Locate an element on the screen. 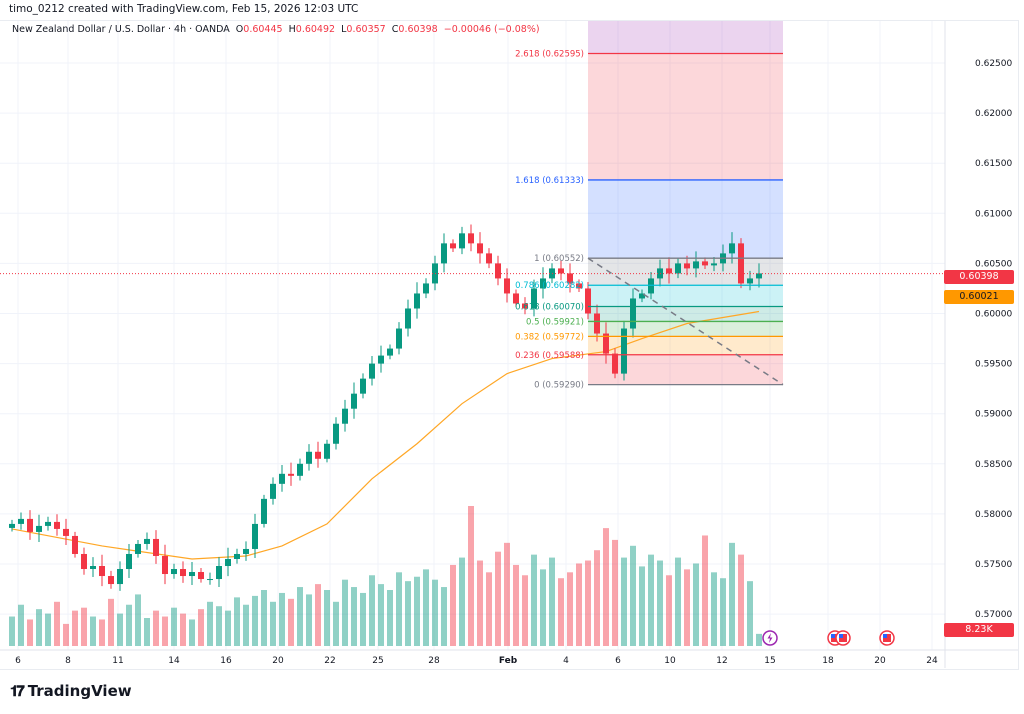  time-tick-label: 15 is located at coordinates (769, 661).